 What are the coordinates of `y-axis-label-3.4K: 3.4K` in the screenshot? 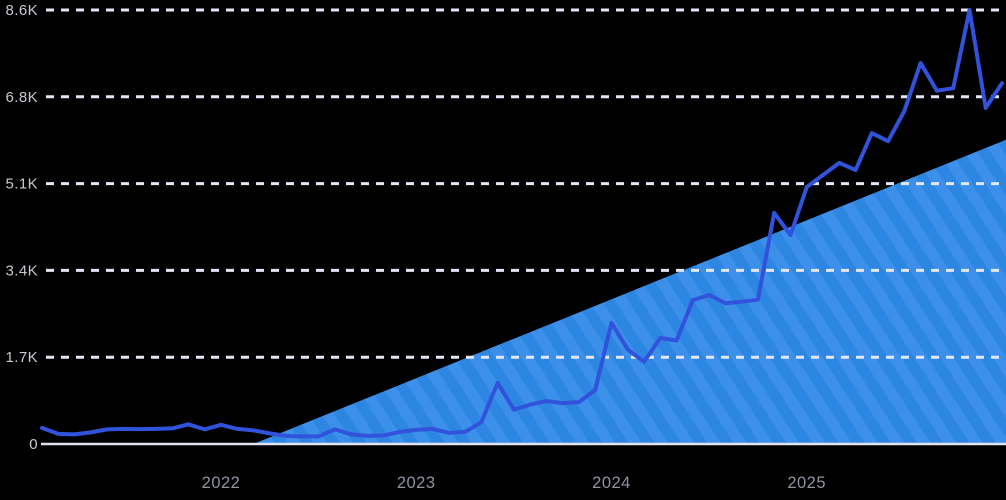 It's located at (22, 270).